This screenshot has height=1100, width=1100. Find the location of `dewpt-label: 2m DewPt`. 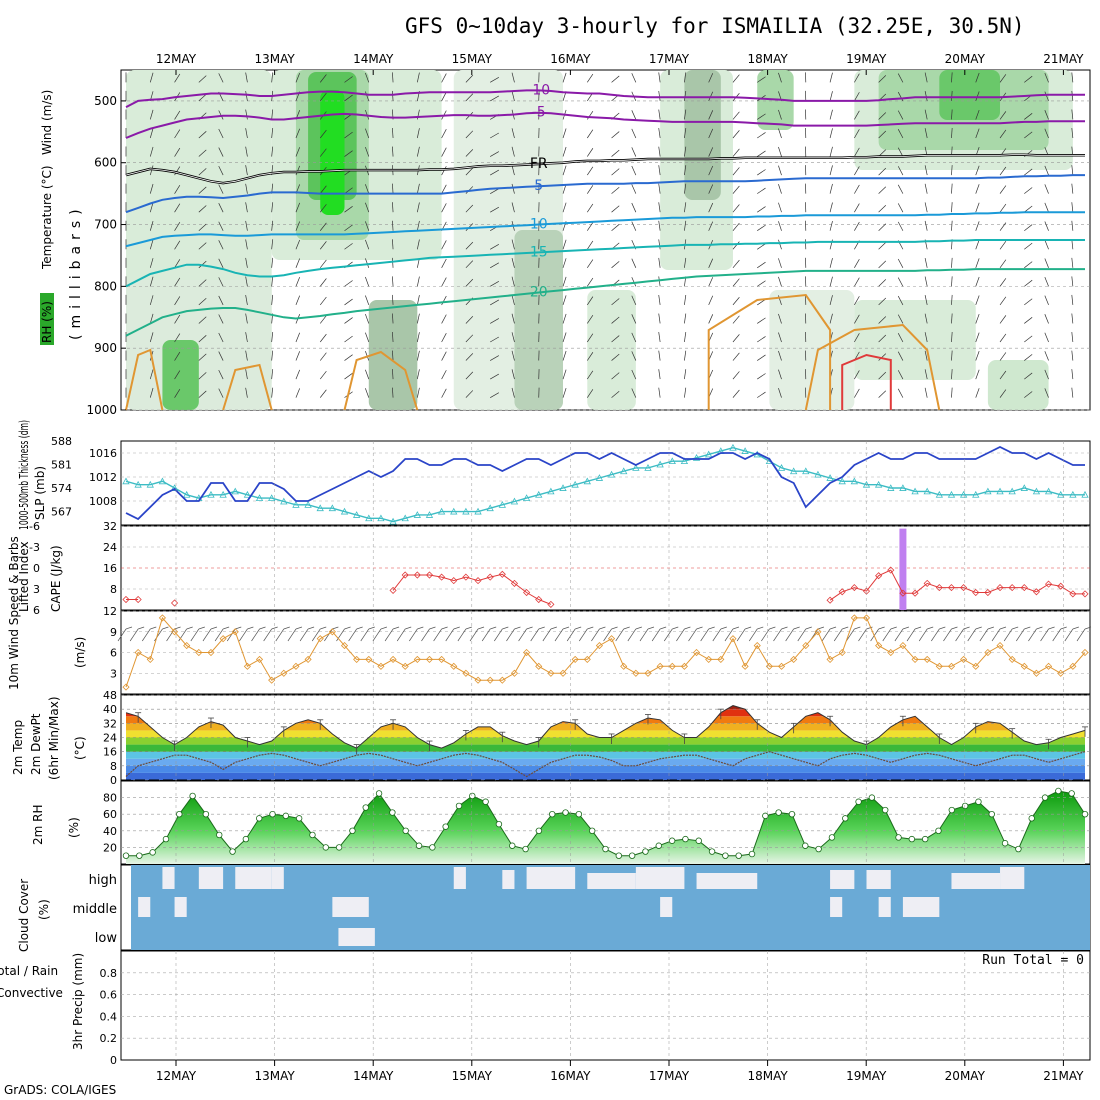

dewpt-label: 2m DewPt is located at coordinates (36, 744).